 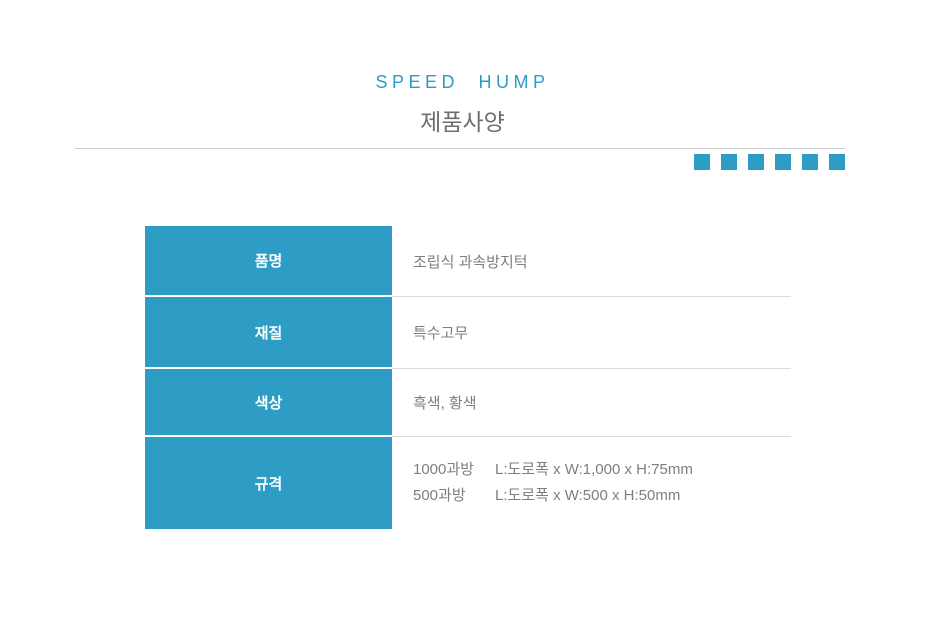 I want to click on table-row: 품명 조립식 과속방지턱, so click(x=468, y=261).